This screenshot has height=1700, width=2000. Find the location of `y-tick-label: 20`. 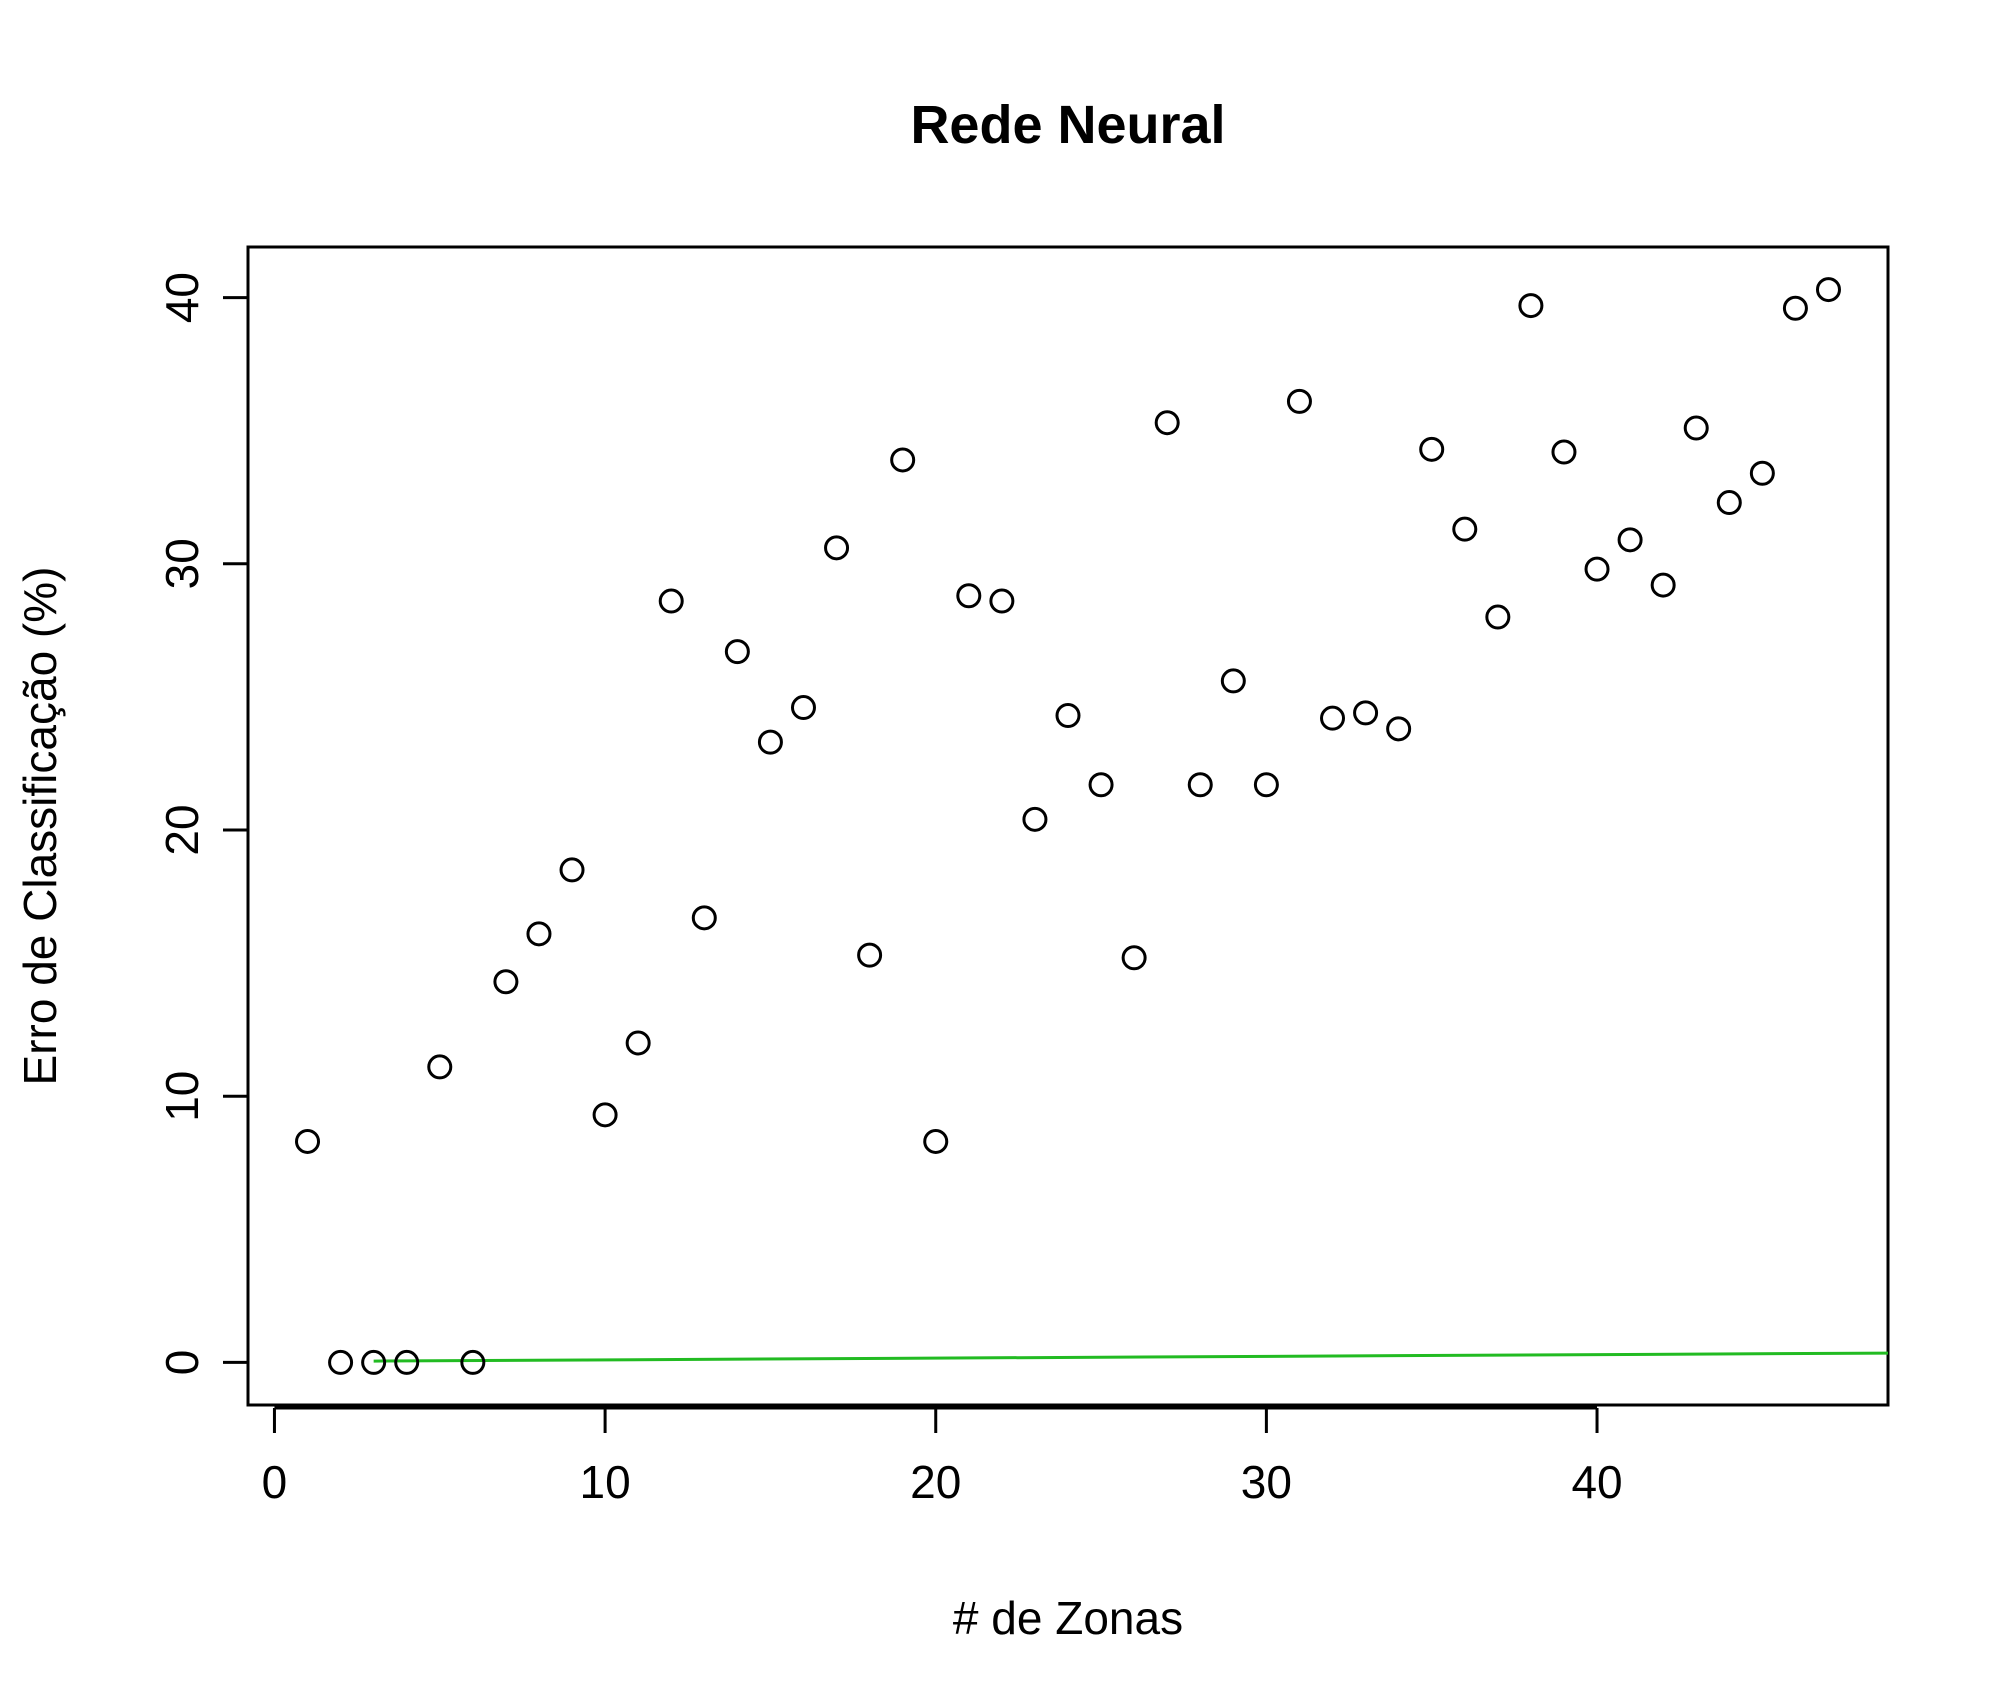

y-tick-label: 20 is located at coordinates (182, 829).